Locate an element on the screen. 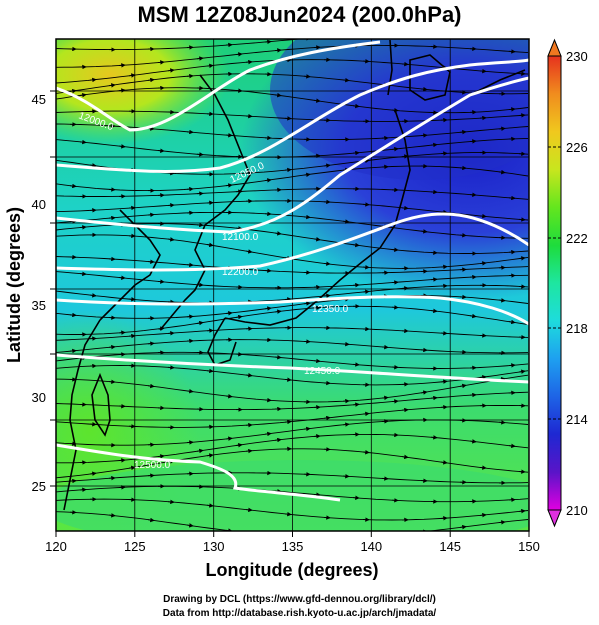 The width and height of the screenshot is (599, 625). y-tick-label: 25 is located at coordinates (39, 486).